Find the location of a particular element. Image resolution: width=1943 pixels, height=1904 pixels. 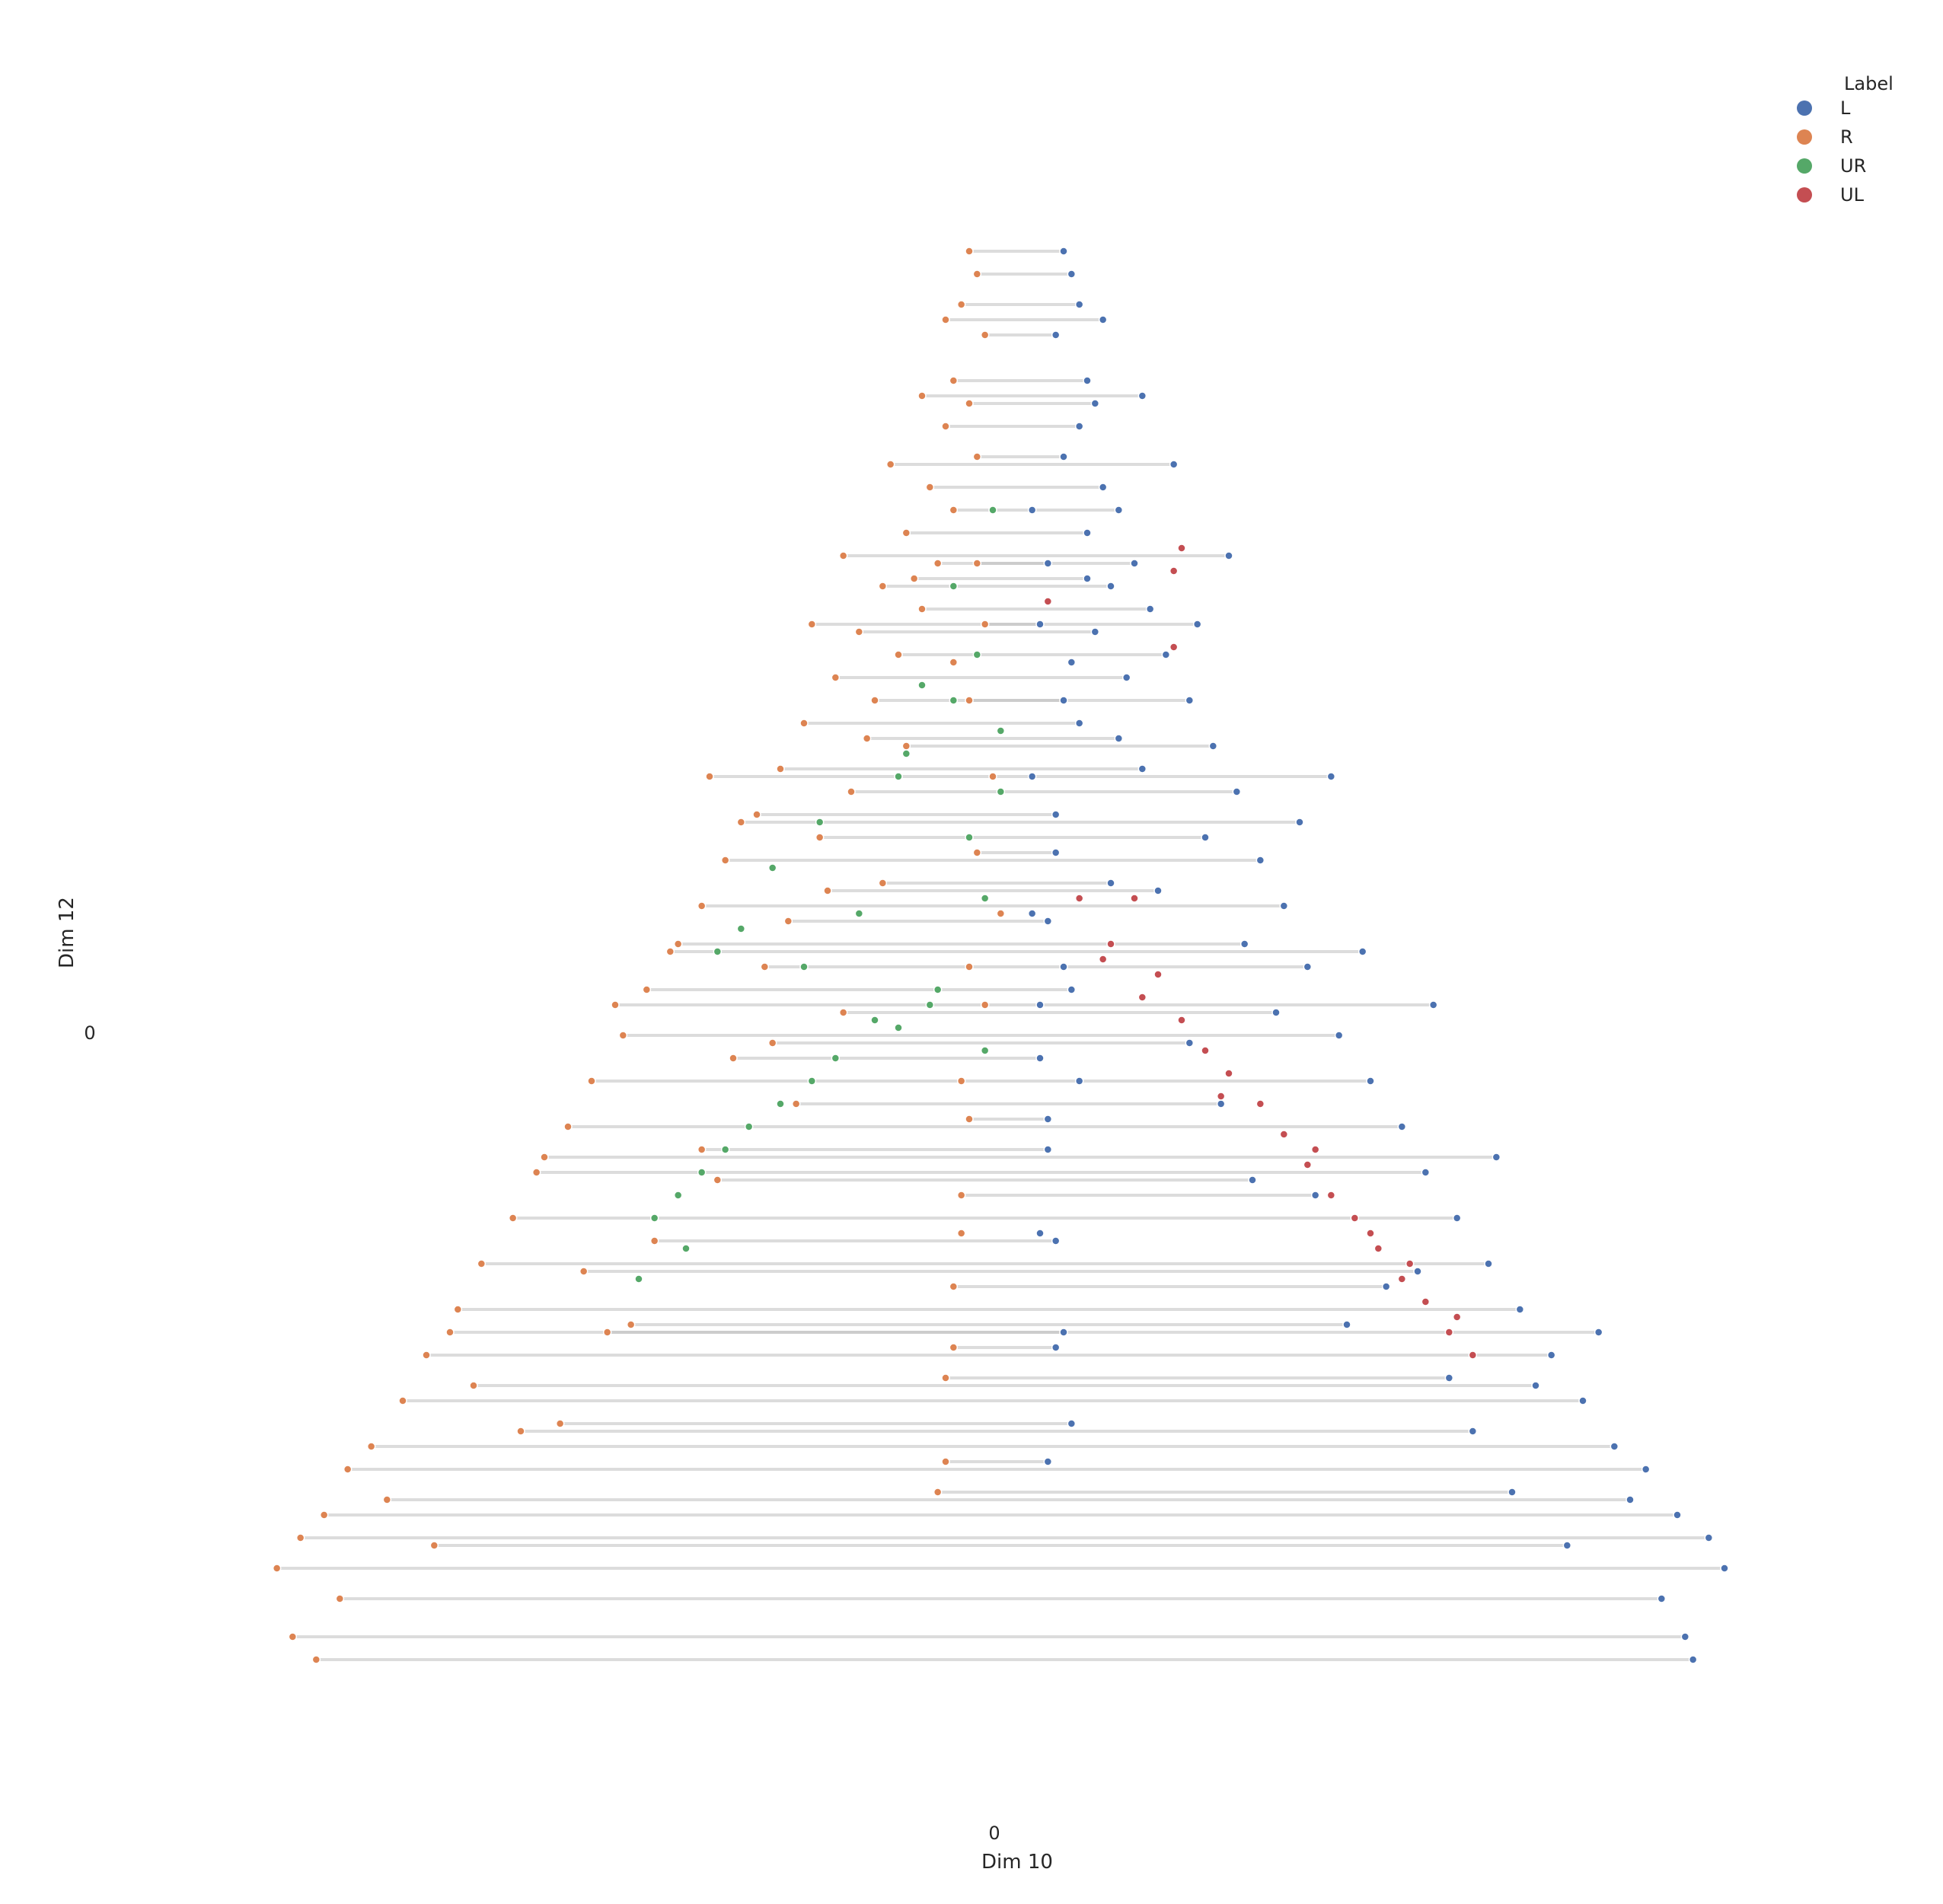

x-tick-label: 0 is located at coordinates (994, 1833).